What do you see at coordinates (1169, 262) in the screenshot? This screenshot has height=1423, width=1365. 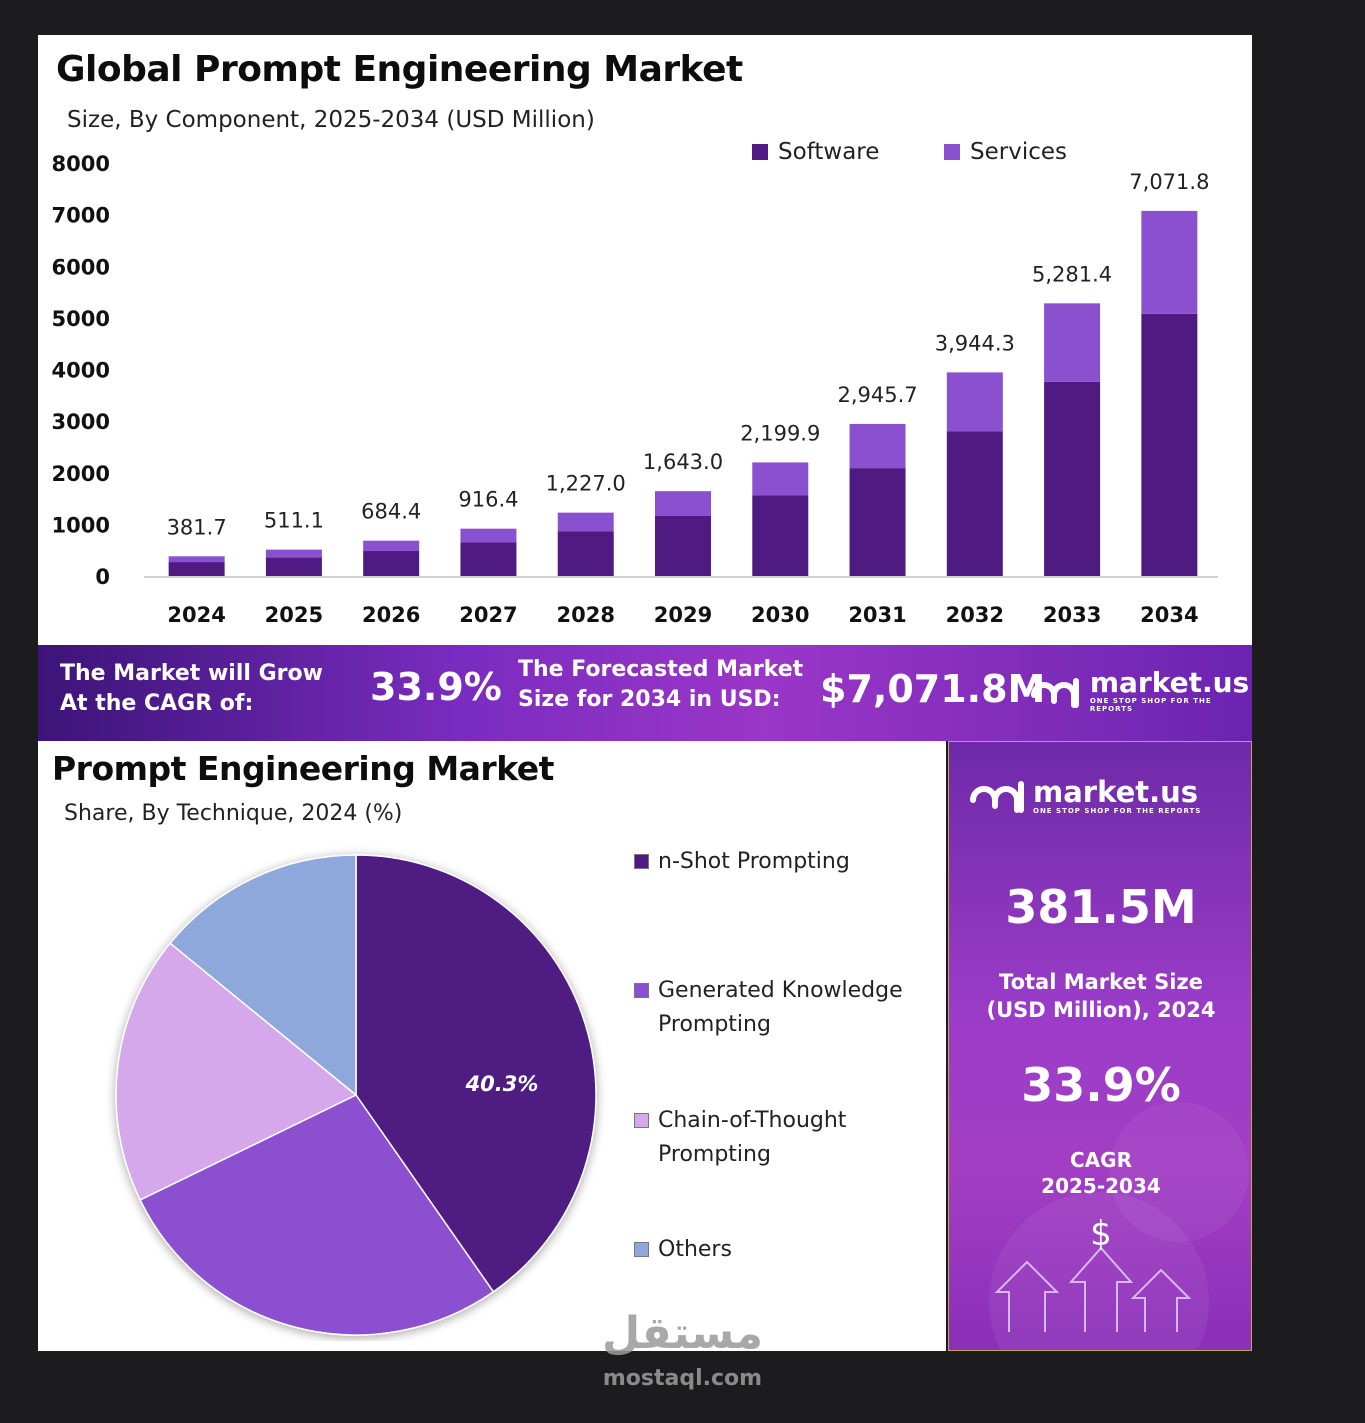 I see `bar-services-2034` at bounding box center [1169, 262].